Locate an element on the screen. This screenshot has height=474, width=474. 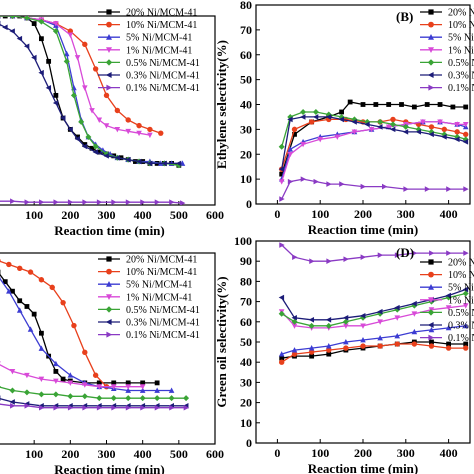
panel-b-legend-entry-0-3pct-ni-mcm-41-label: 0.3% Ni/MCM-41 is located at coordinates (461, 76).